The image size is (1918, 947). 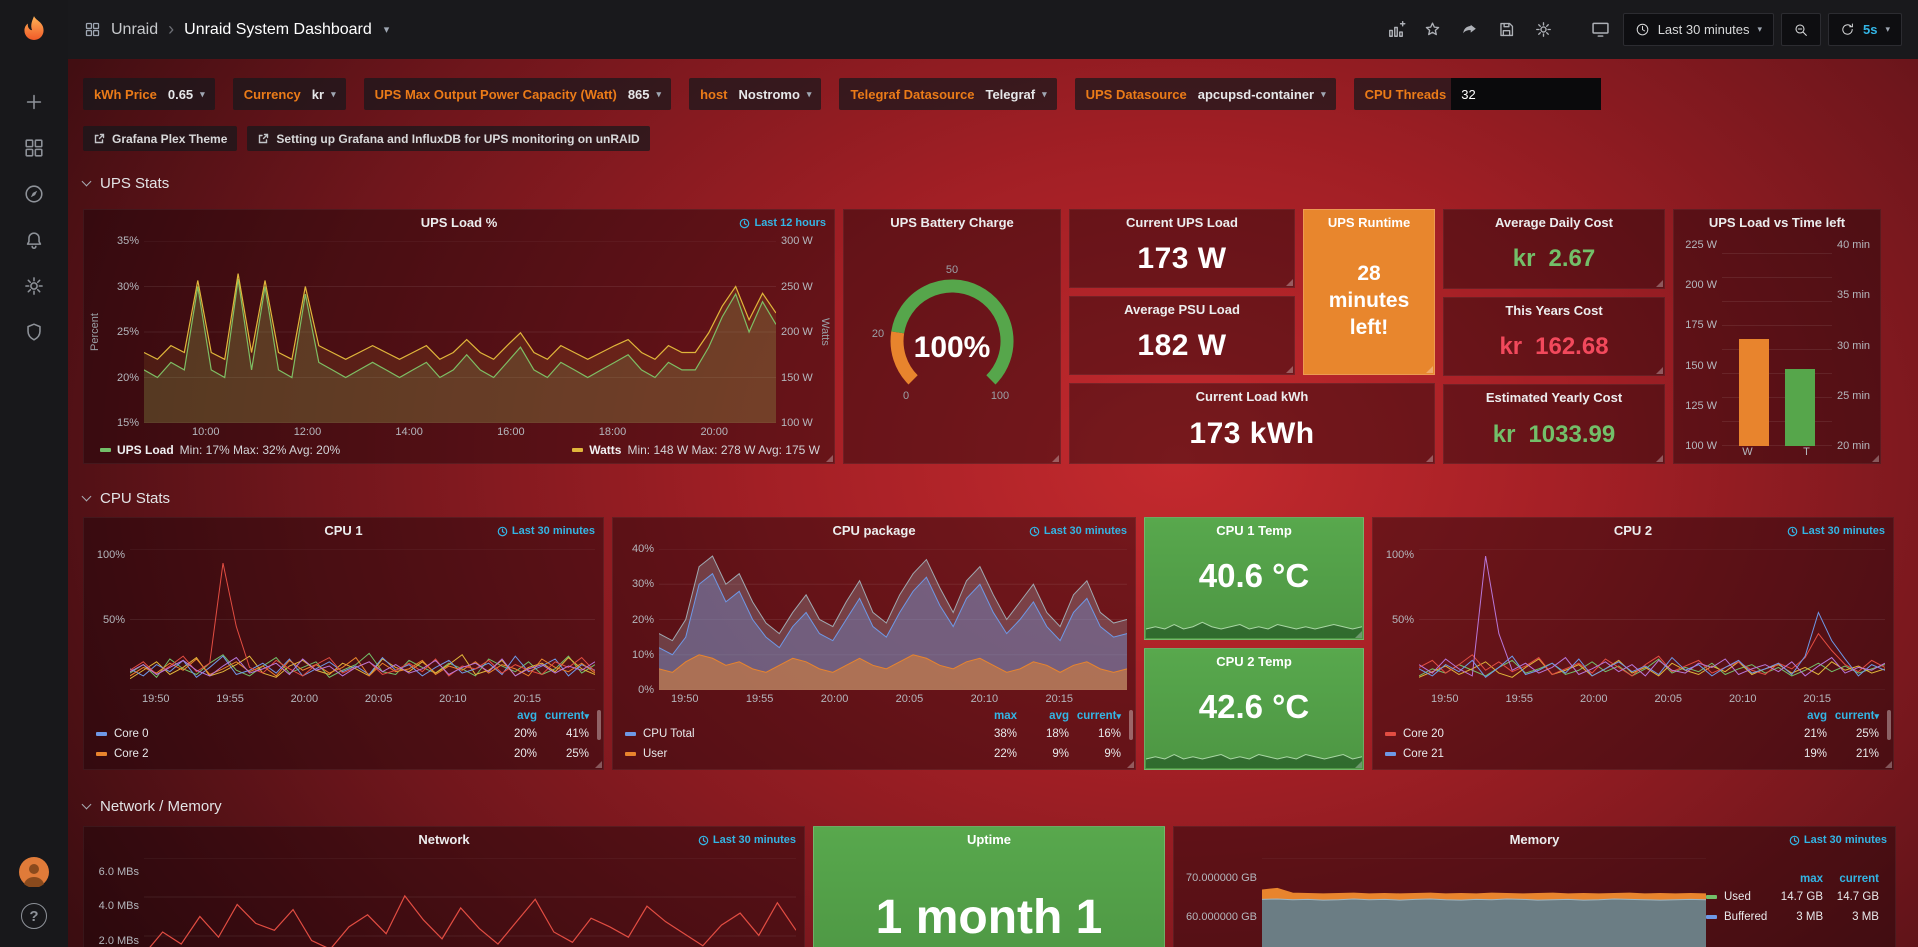 What do you see at coordinates (1507, 30) in the screenshot?
I see `save-dashboard-button` at bounding box center [1507, 30].